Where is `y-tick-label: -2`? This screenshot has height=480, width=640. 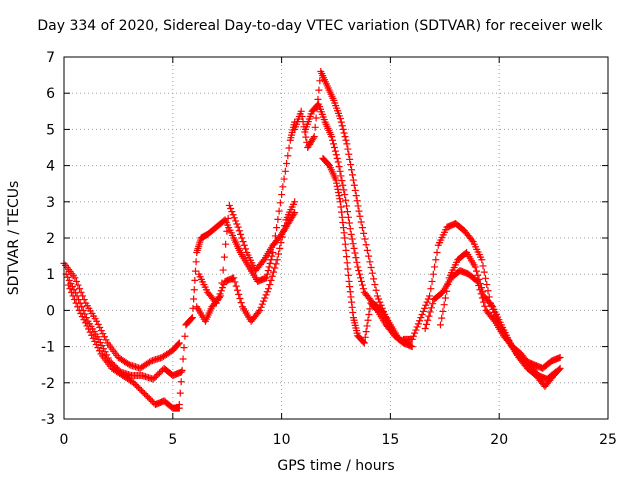
y-tick-label: -2 is located at coordinates (48, 384).